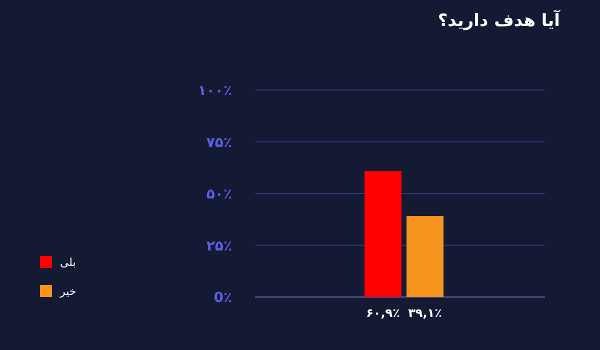 This screenshot has height=350, width=600. I want to click on chart-title: آیا هدف دارید؟, so click(500, 20).